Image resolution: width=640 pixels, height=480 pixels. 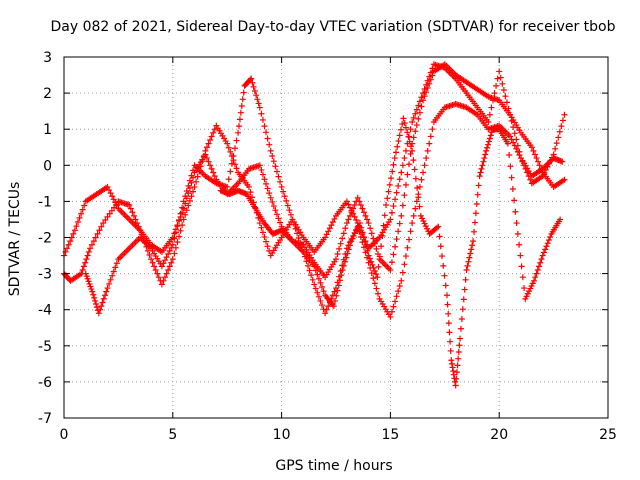 I want to click on x-tick-label: 20, so click(x=499, y=435).